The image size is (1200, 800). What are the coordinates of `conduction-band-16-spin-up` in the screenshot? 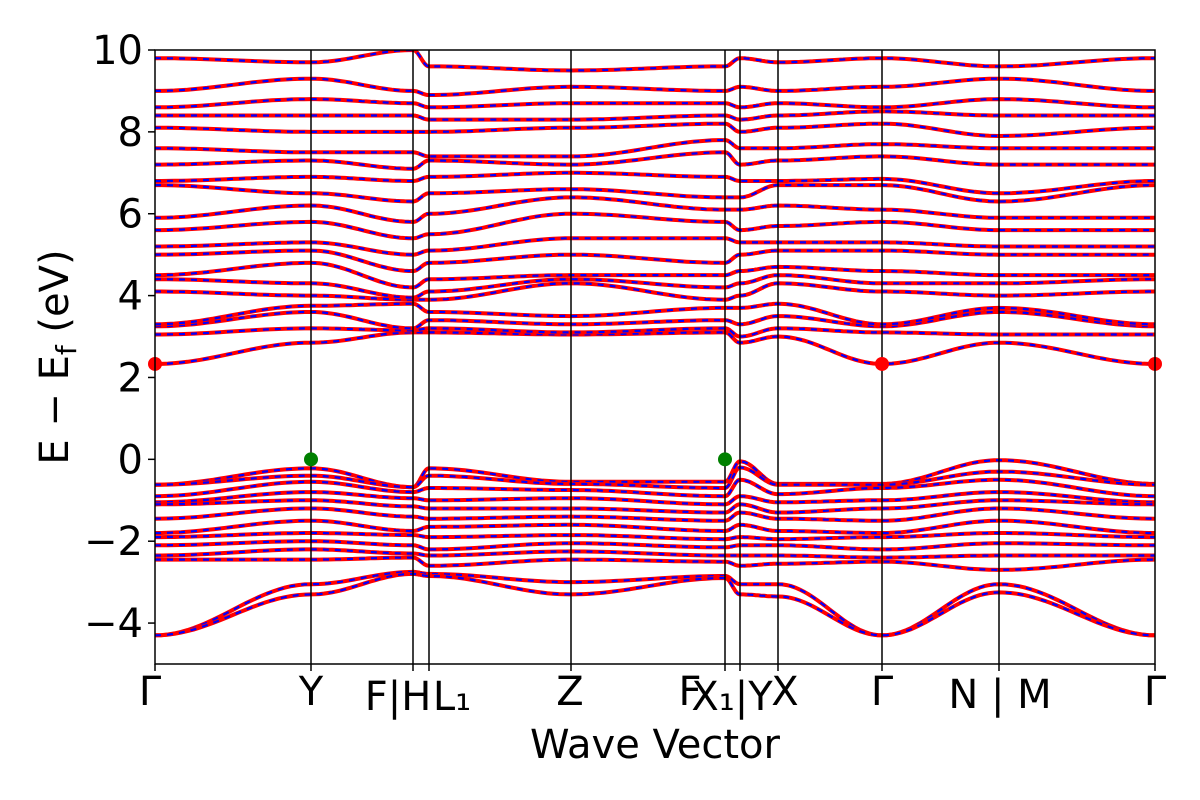 It's located at (655, 130).